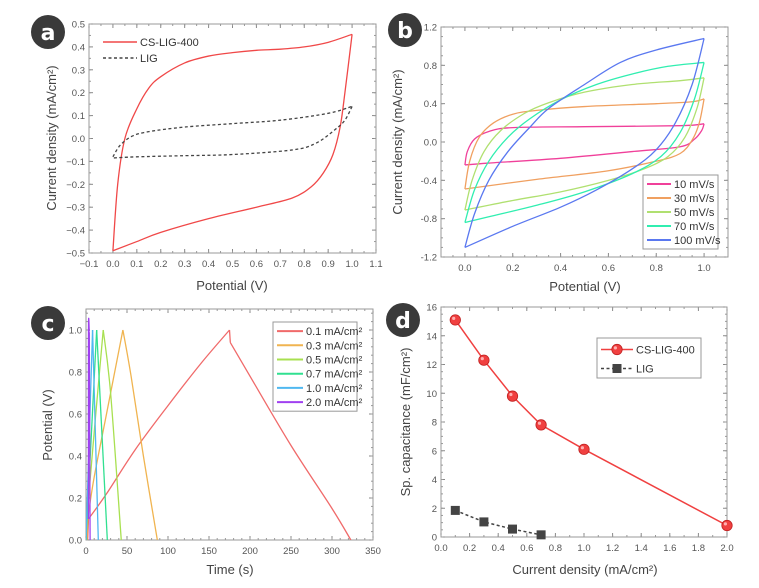 The width and height of the screenshot is (759, 588). I want to click on legend-label: 0.1 mA/cm², so click(334, 332).